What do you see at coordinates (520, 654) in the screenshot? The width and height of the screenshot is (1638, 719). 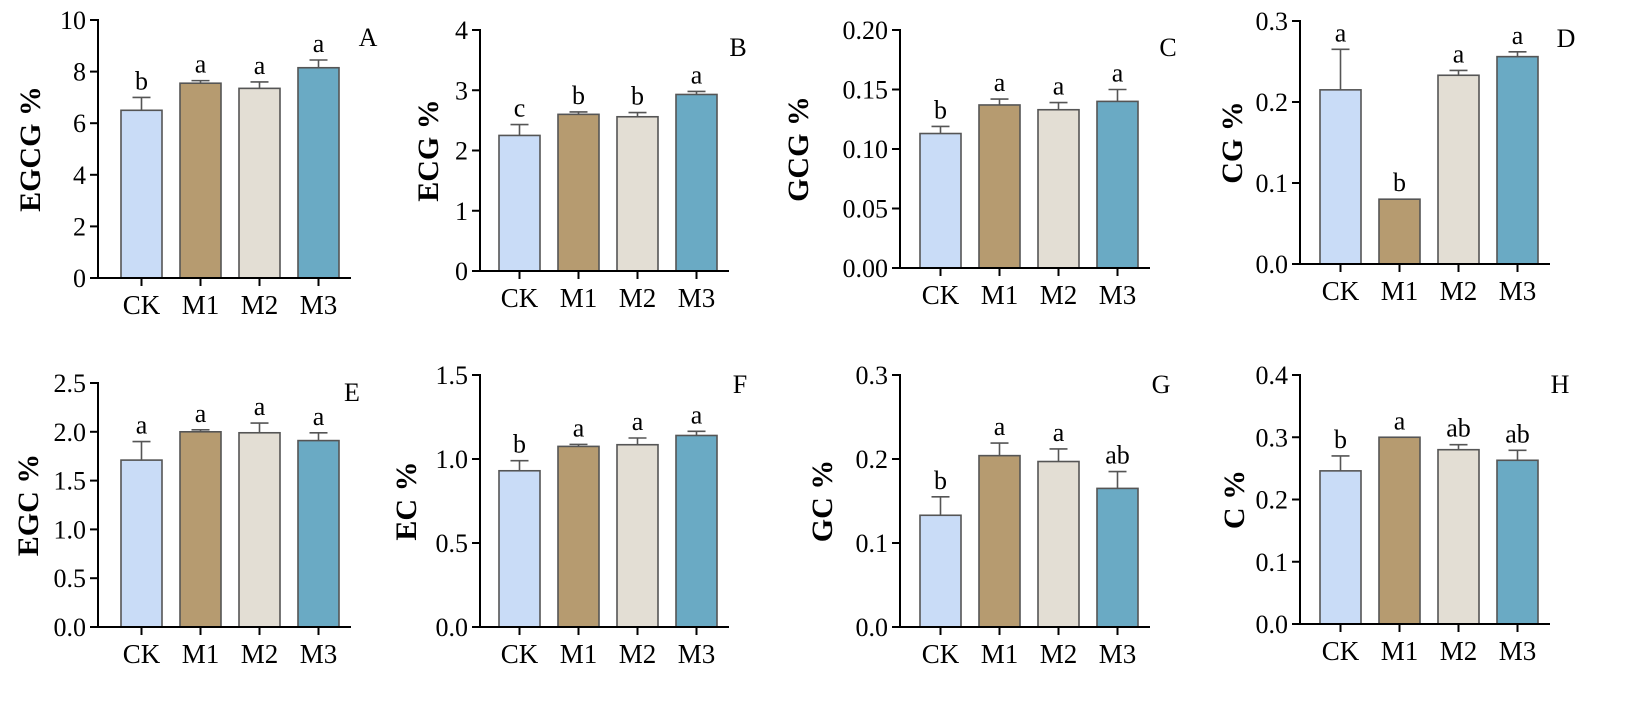 I see `panel-f-xtick-label: CK` at bounding box center [520, 654].